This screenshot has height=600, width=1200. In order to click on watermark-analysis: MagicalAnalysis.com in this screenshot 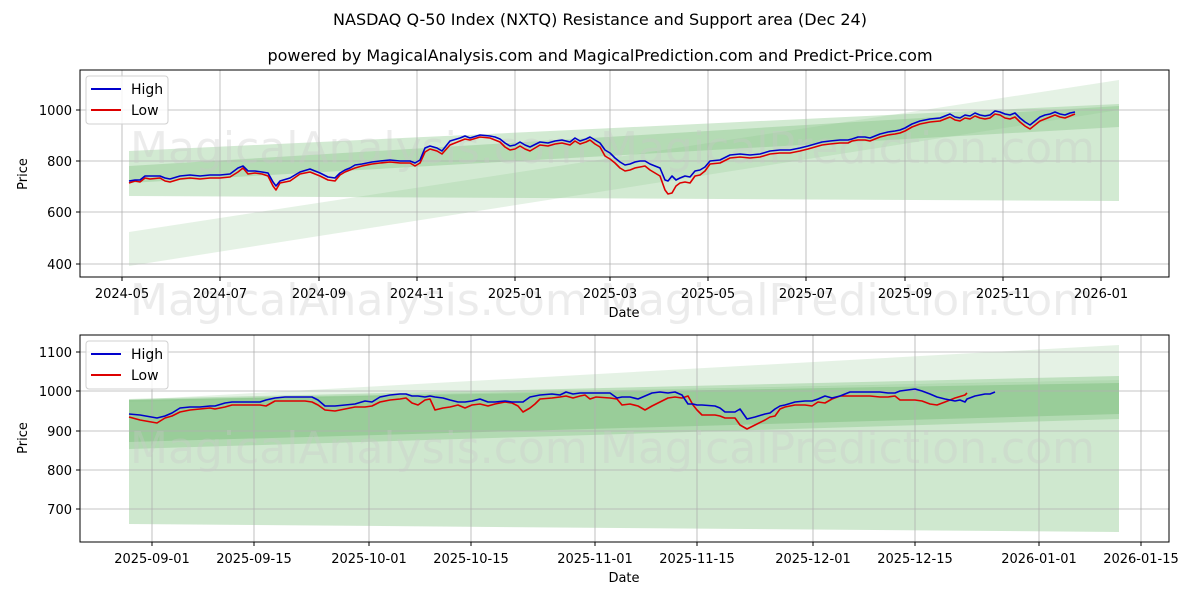, I will do `click(359, 148)`.